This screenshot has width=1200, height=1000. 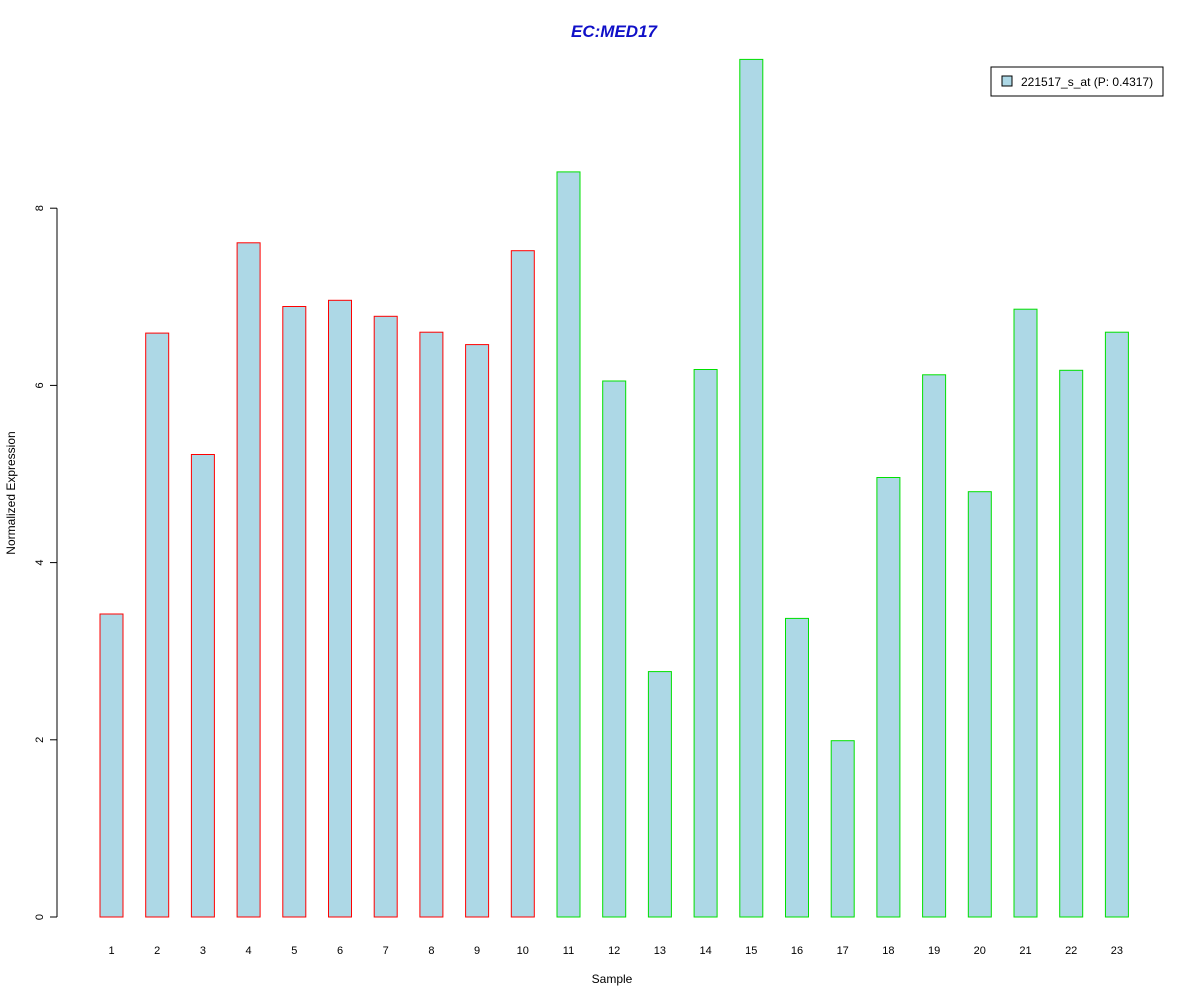 I want to click on x-tick-label: 3, so click(x=203, y=951).